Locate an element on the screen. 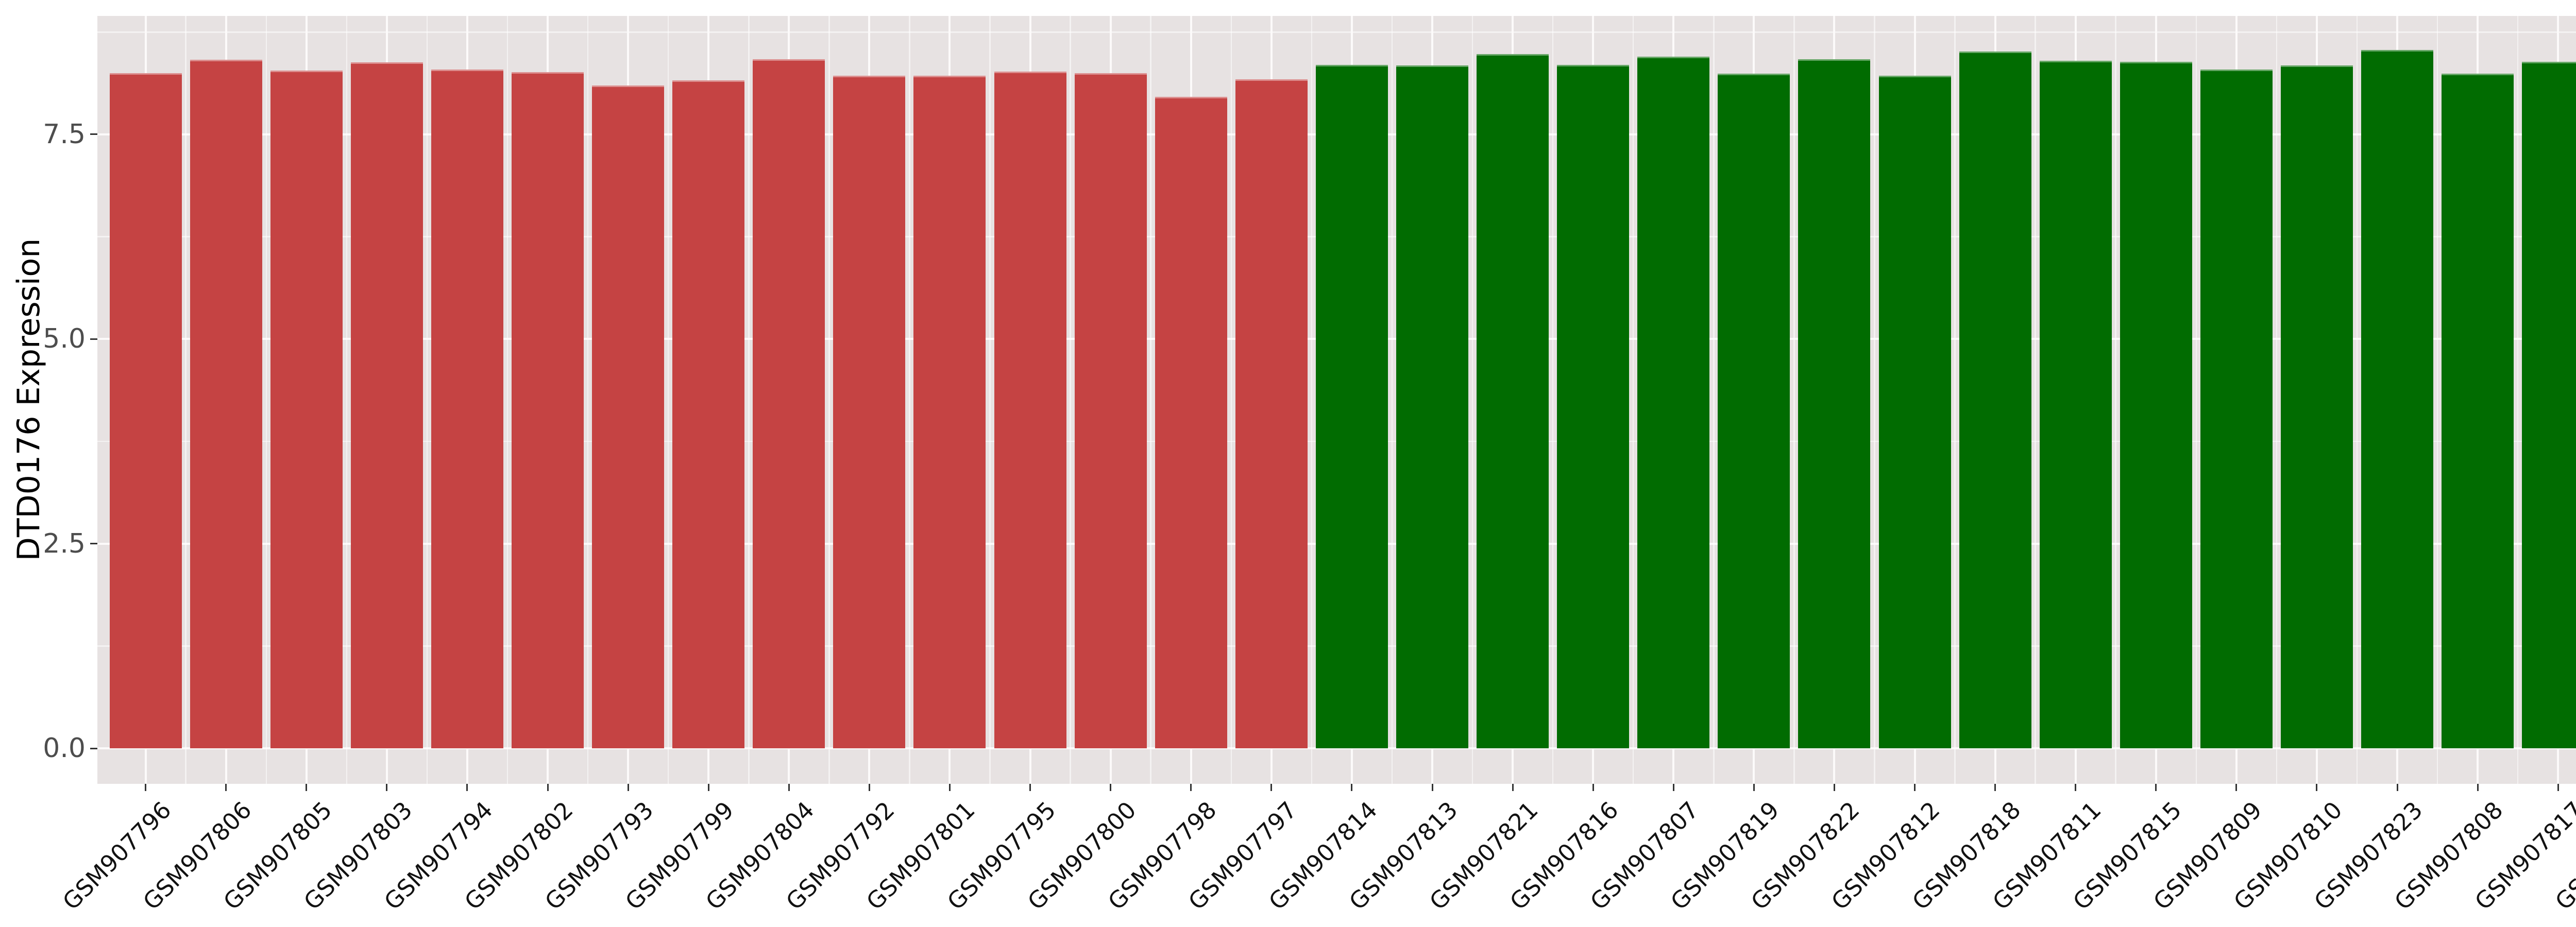  y-tick-label: 5.0 is located at coordinates (64, 339).